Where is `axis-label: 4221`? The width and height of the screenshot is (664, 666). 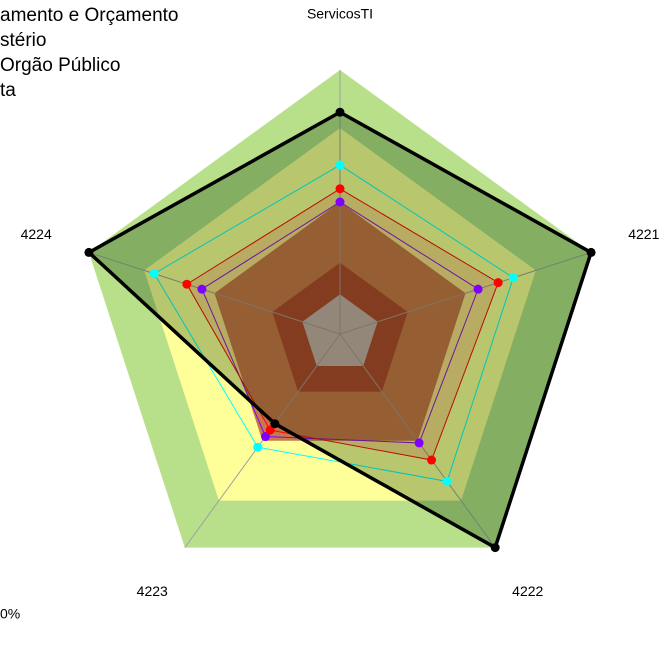 axis-label: 4221 is located at coordinates (643, 234).